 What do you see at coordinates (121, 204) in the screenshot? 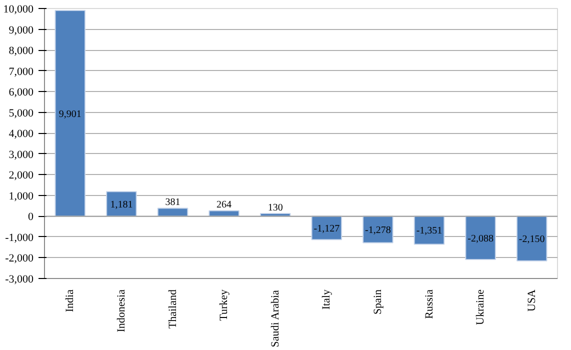
I see `data-label: 1,181` at bounding box center [121, 204].